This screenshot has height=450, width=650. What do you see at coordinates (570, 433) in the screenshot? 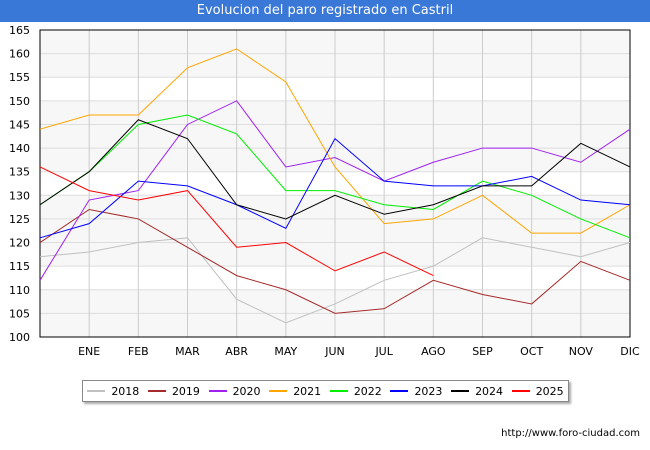
I see `source-url: http://www.foro-ciudad.com` at bounding box center [570, 433].